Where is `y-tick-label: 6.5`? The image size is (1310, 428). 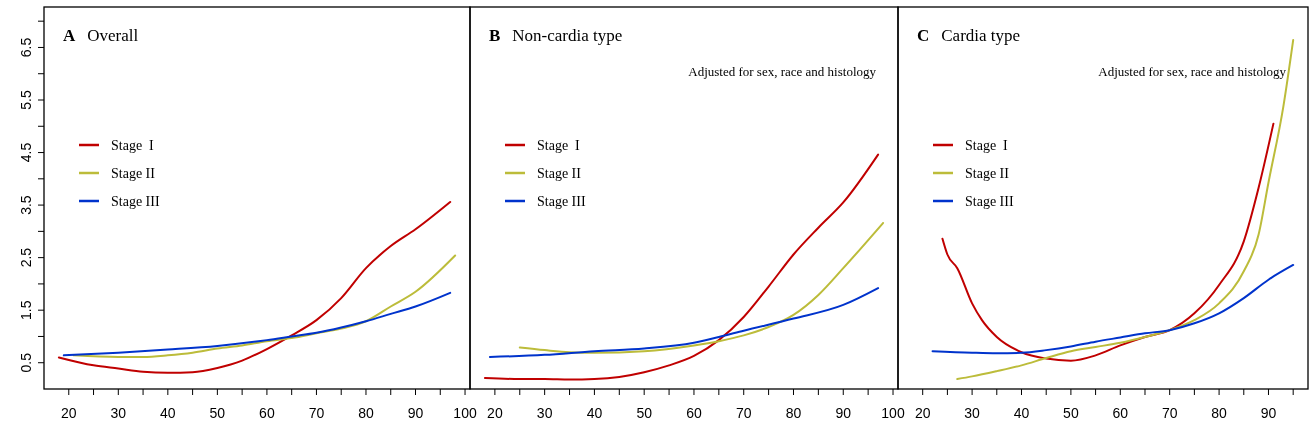
y-tick-label: 6.5 is located at coordinates (26, 47).